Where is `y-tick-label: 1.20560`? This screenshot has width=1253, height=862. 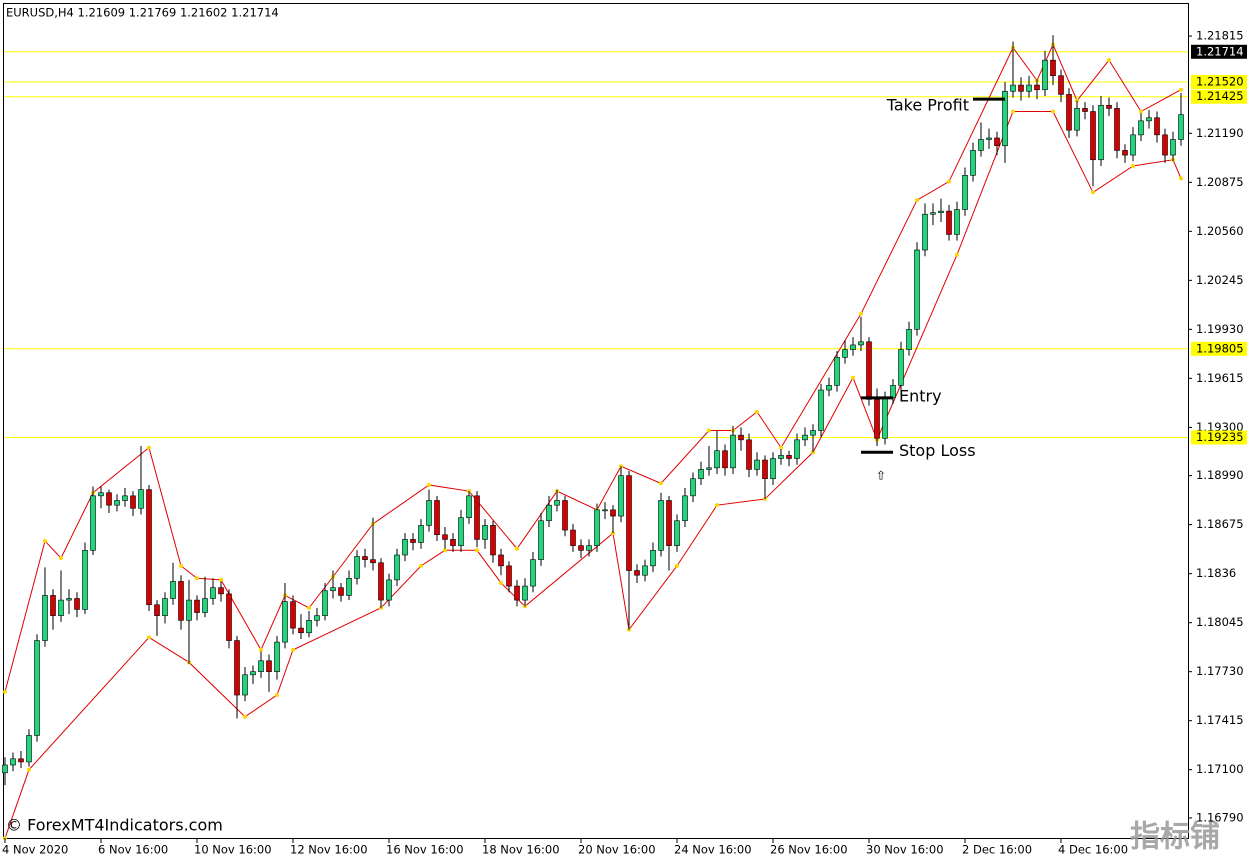 y-tick-label: 1.20560 is located at coordinates (1220, 231).